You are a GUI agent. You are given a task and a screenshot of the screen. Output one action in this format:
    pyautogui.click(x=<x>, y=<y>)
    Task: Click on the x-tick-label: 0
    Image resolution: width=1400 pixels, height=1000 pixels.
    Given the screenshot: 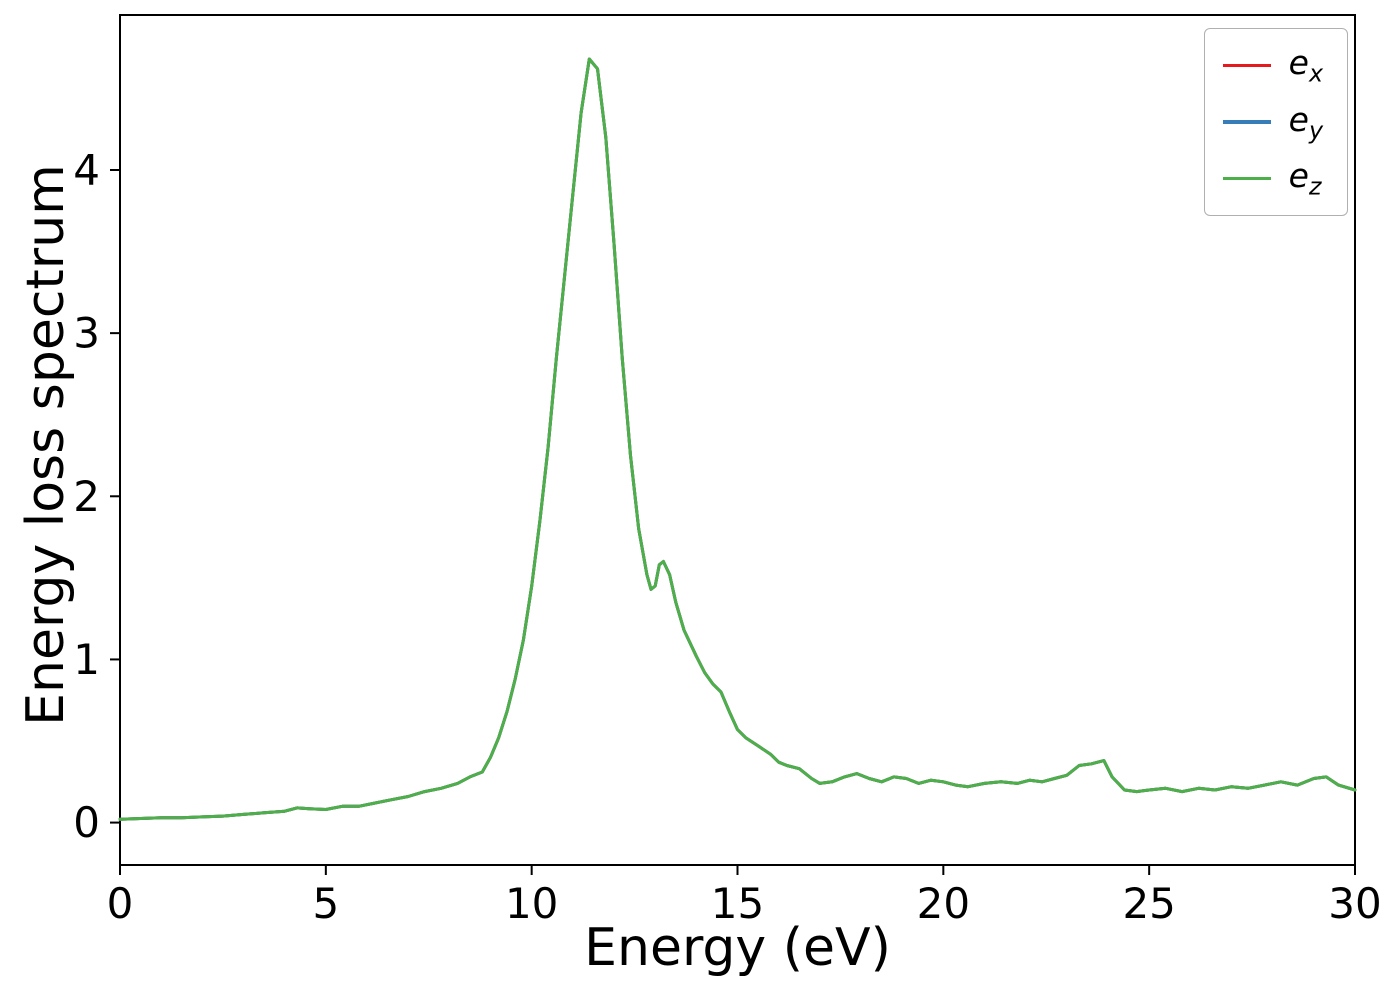 What is the action you would take?
    pyautogui.click(x=120, y=903)
    